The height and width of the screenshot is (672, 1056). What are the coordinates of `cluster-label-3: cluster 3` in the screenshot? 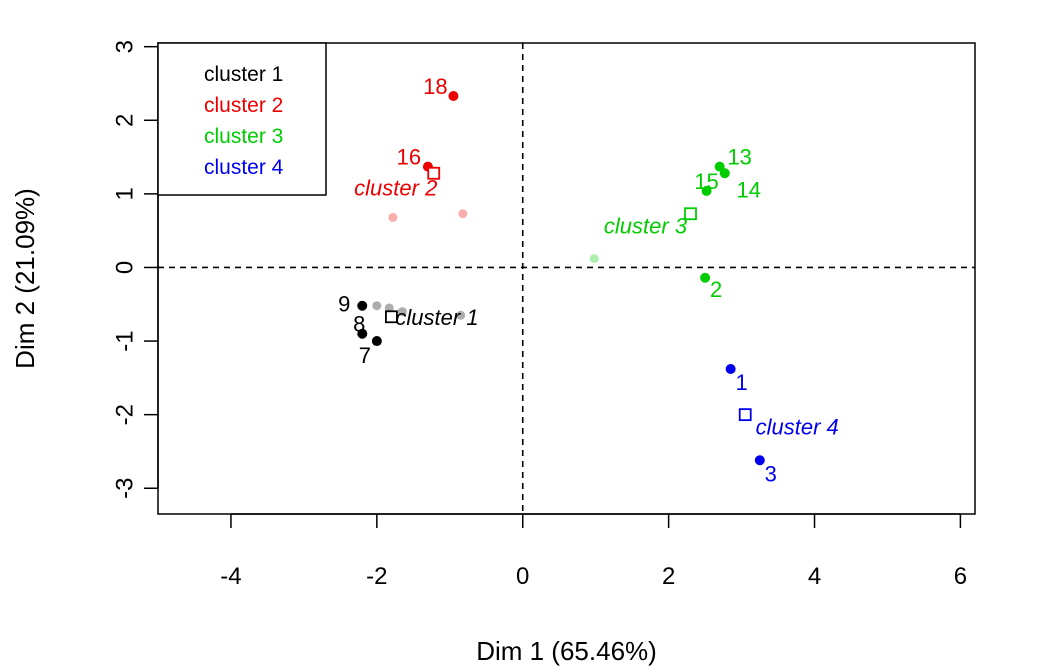 It's located at (646, 226).